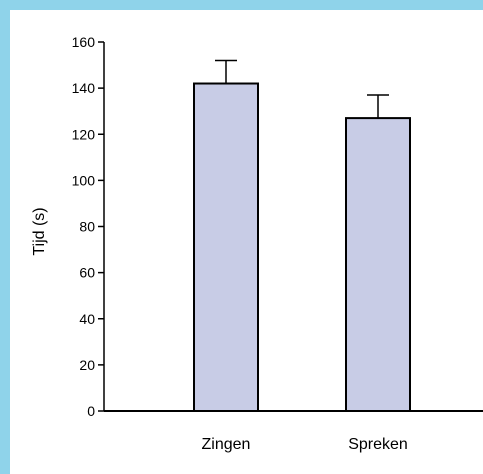 The image size is (483, 474). What do you see at coordinates (91, 411) in the screenshot?
I see `y-tick-label: 0` at bounding box center [91, 411].